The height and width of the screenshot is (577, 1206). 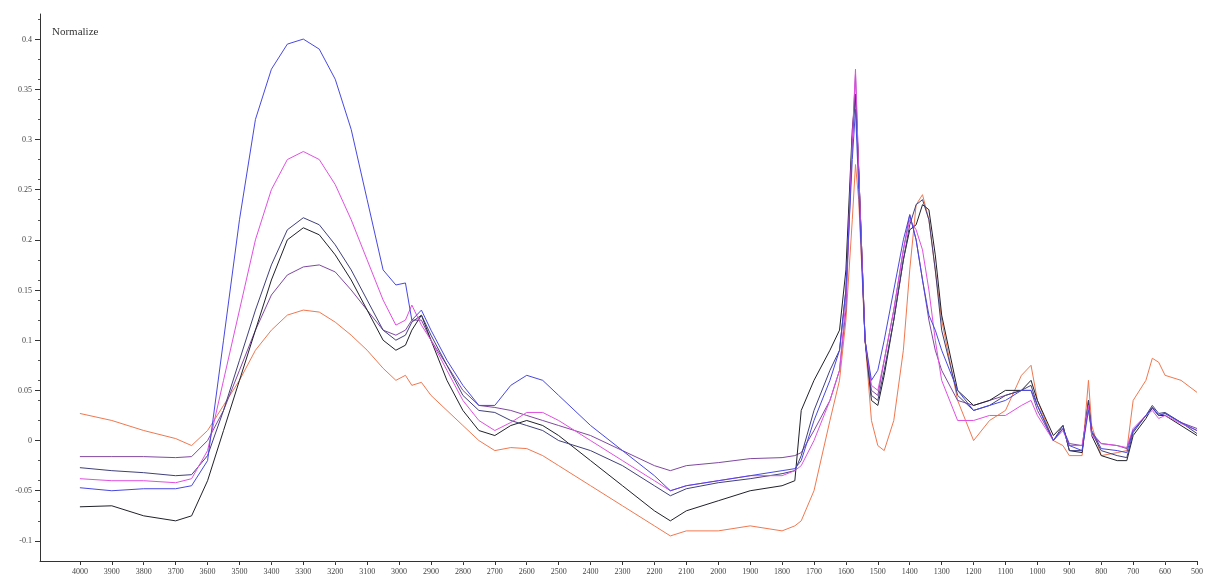 What do you see at coordinates (399, 571) in the screenshot?
I see `x-tick-label: 3000` at bounding box center [399, 571].